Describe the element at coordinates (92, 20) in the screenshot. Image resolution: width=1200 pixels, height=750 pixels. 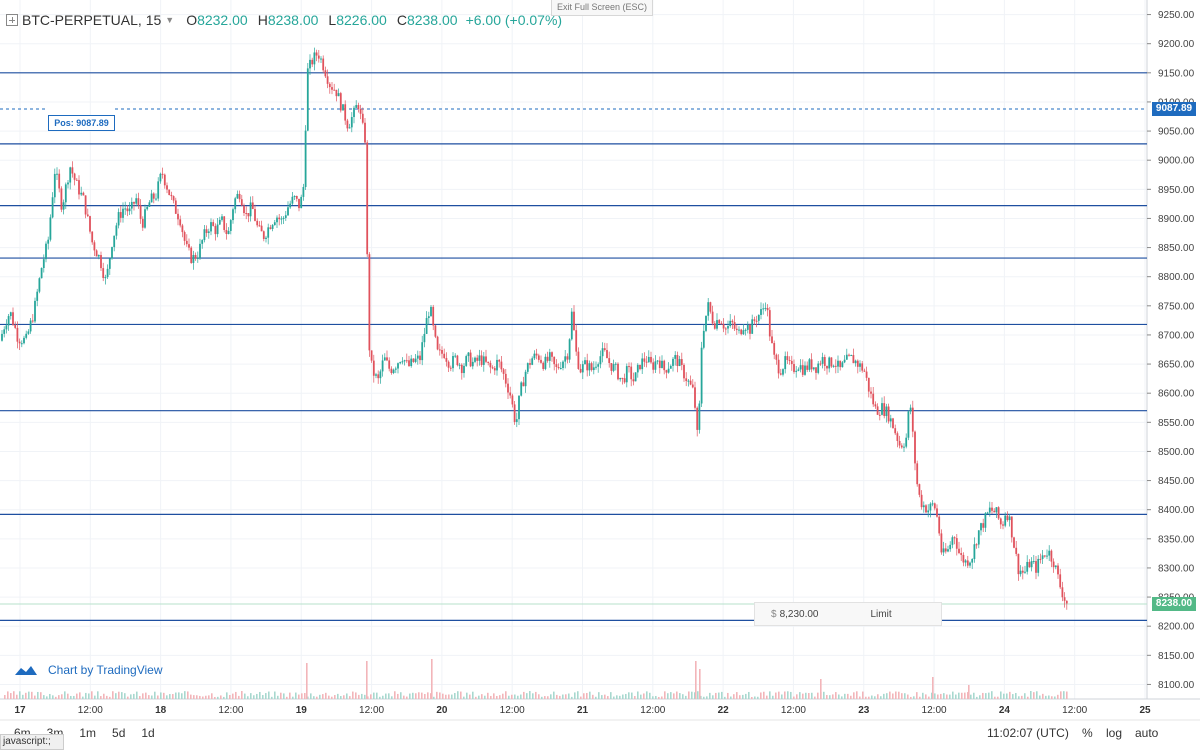
I see `symbol-name: BTC-PERPETUAL, 15` at that location.